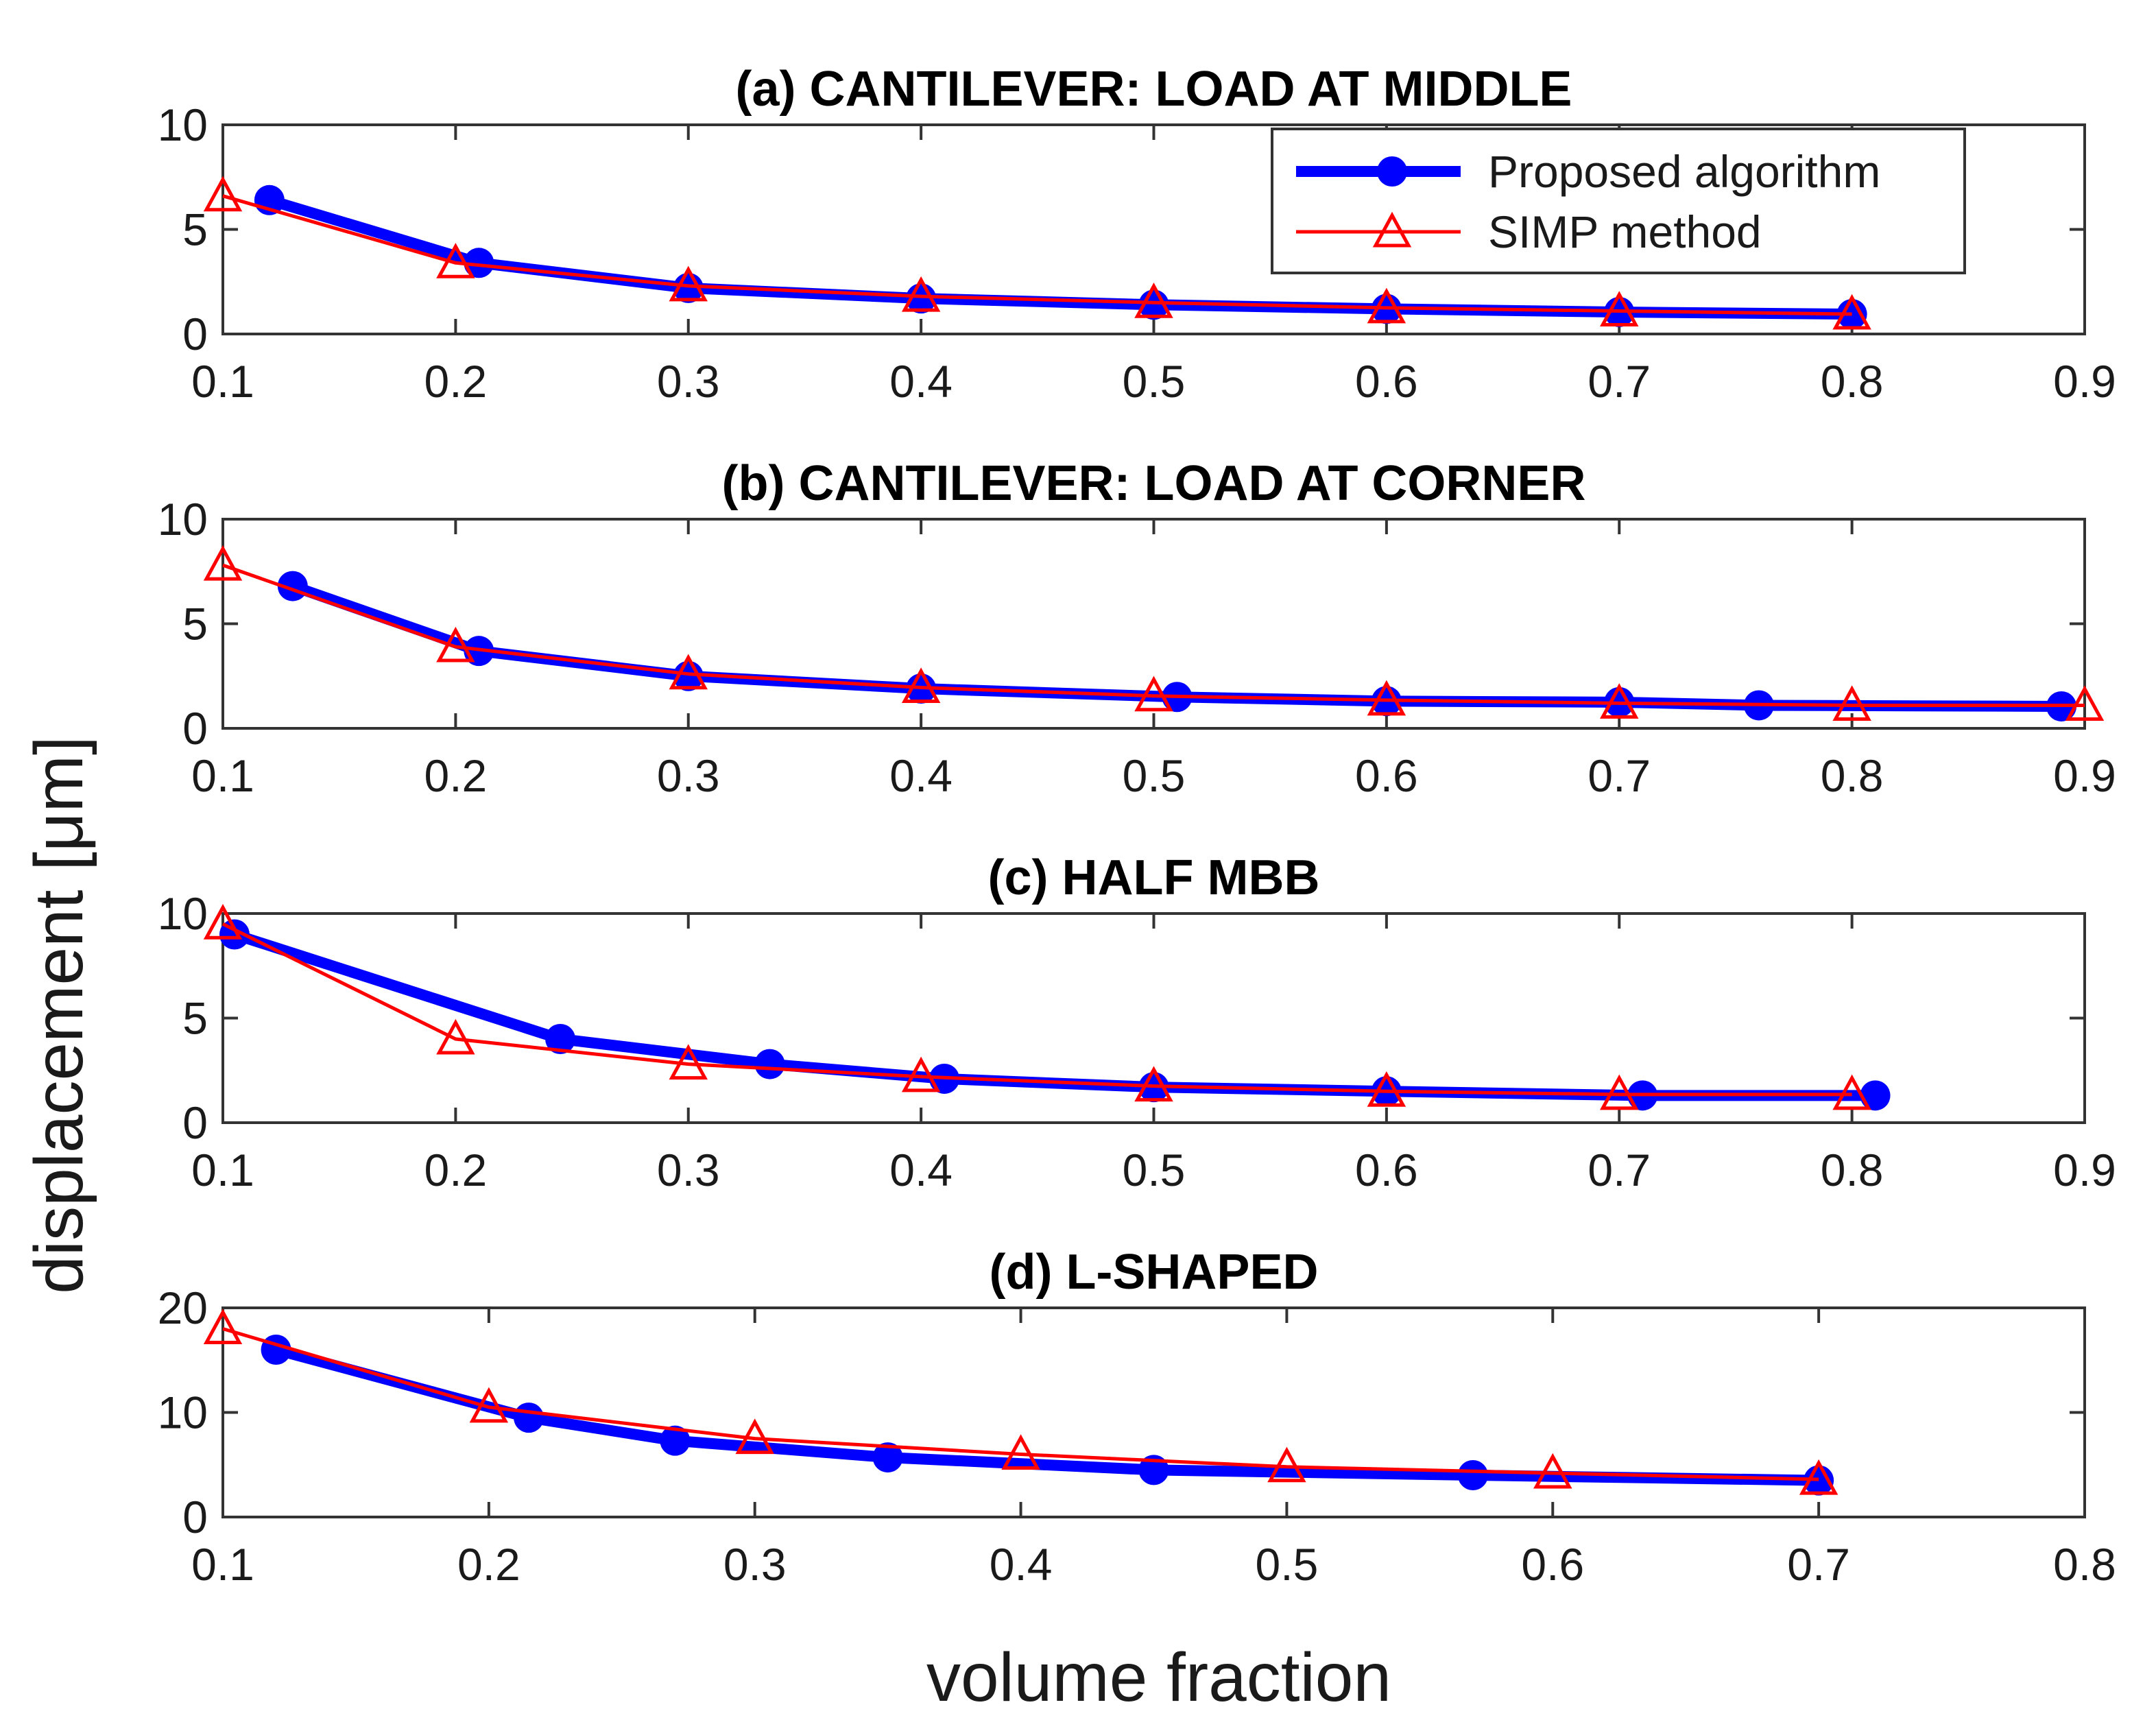 The height and width of the screenshot is (1731, 2156). I want to click on panel-3-x-tick-label: 0.3, so click(755, 1564).